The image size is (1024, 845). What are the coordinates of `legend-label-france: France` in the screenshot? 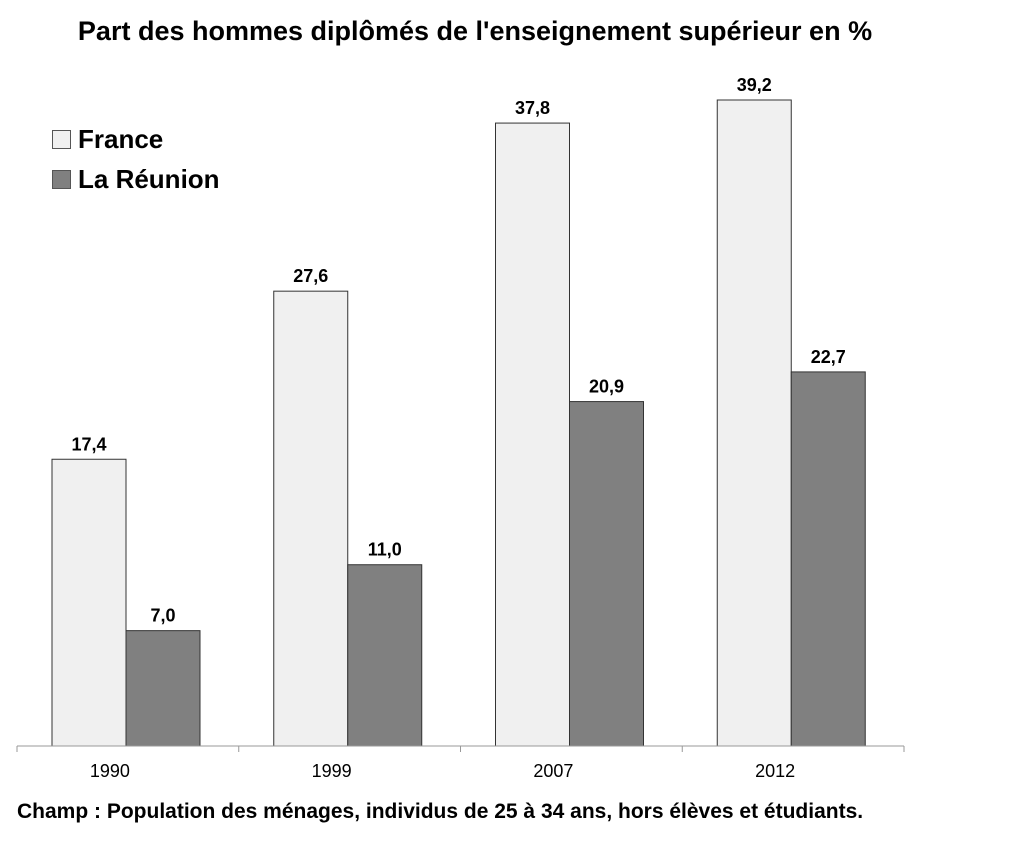 It's located at (121, 139).